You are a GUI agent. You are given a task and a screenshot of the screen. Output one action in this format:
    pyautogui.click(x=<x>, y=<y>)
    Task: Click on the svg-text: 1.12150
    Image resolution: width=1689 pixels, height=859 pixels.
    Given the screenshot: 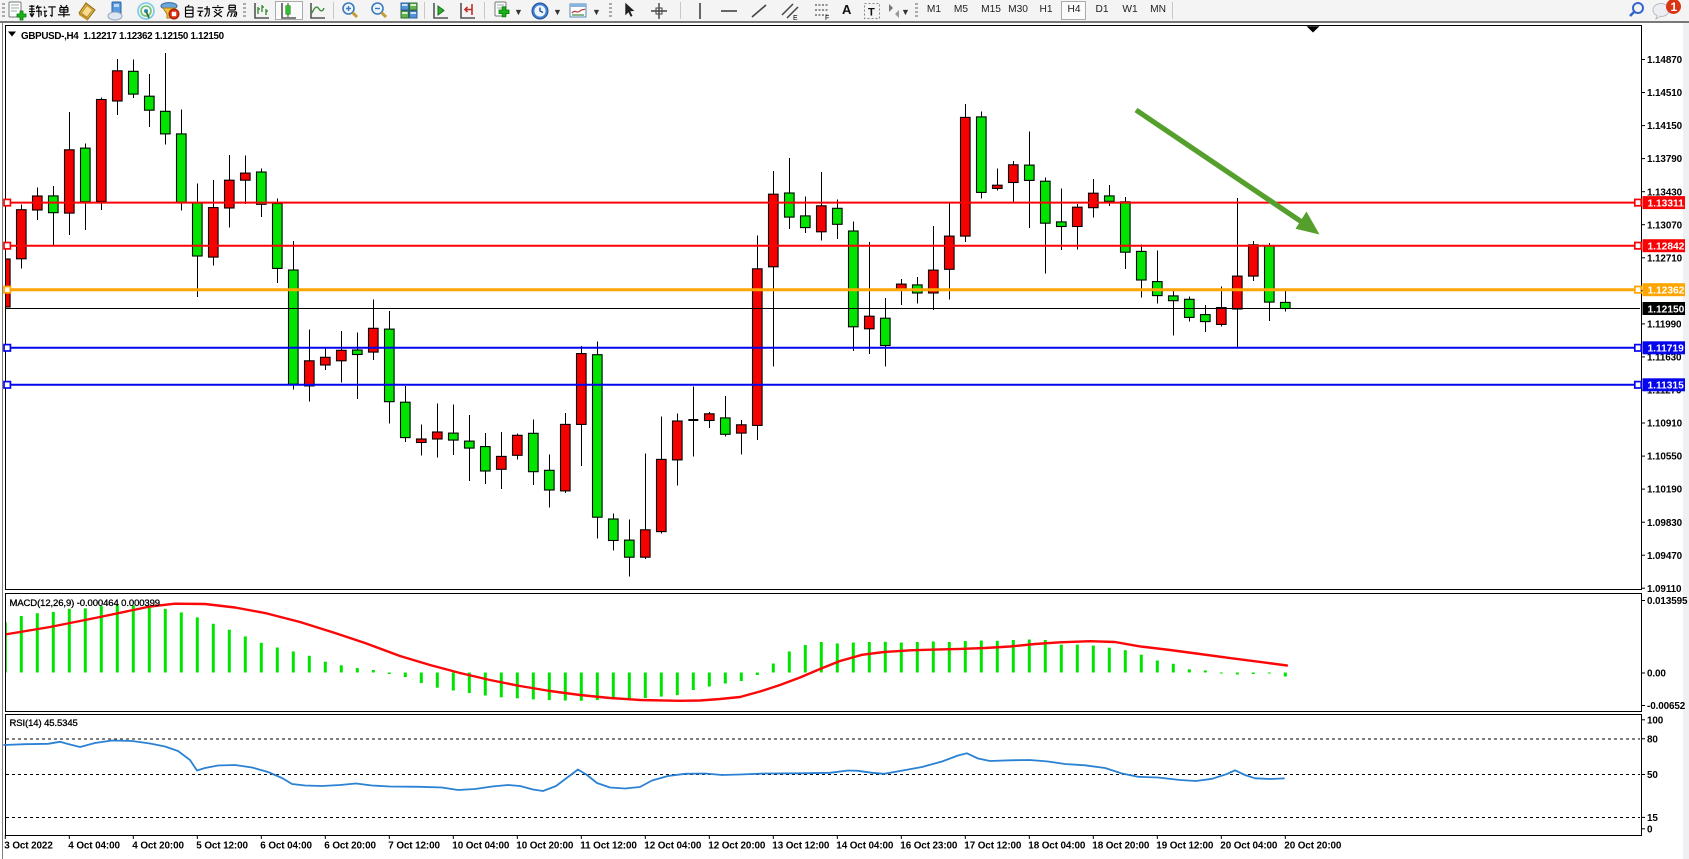 What is the action you would take?
    pyautogui.click(x=1666, y=309)
    